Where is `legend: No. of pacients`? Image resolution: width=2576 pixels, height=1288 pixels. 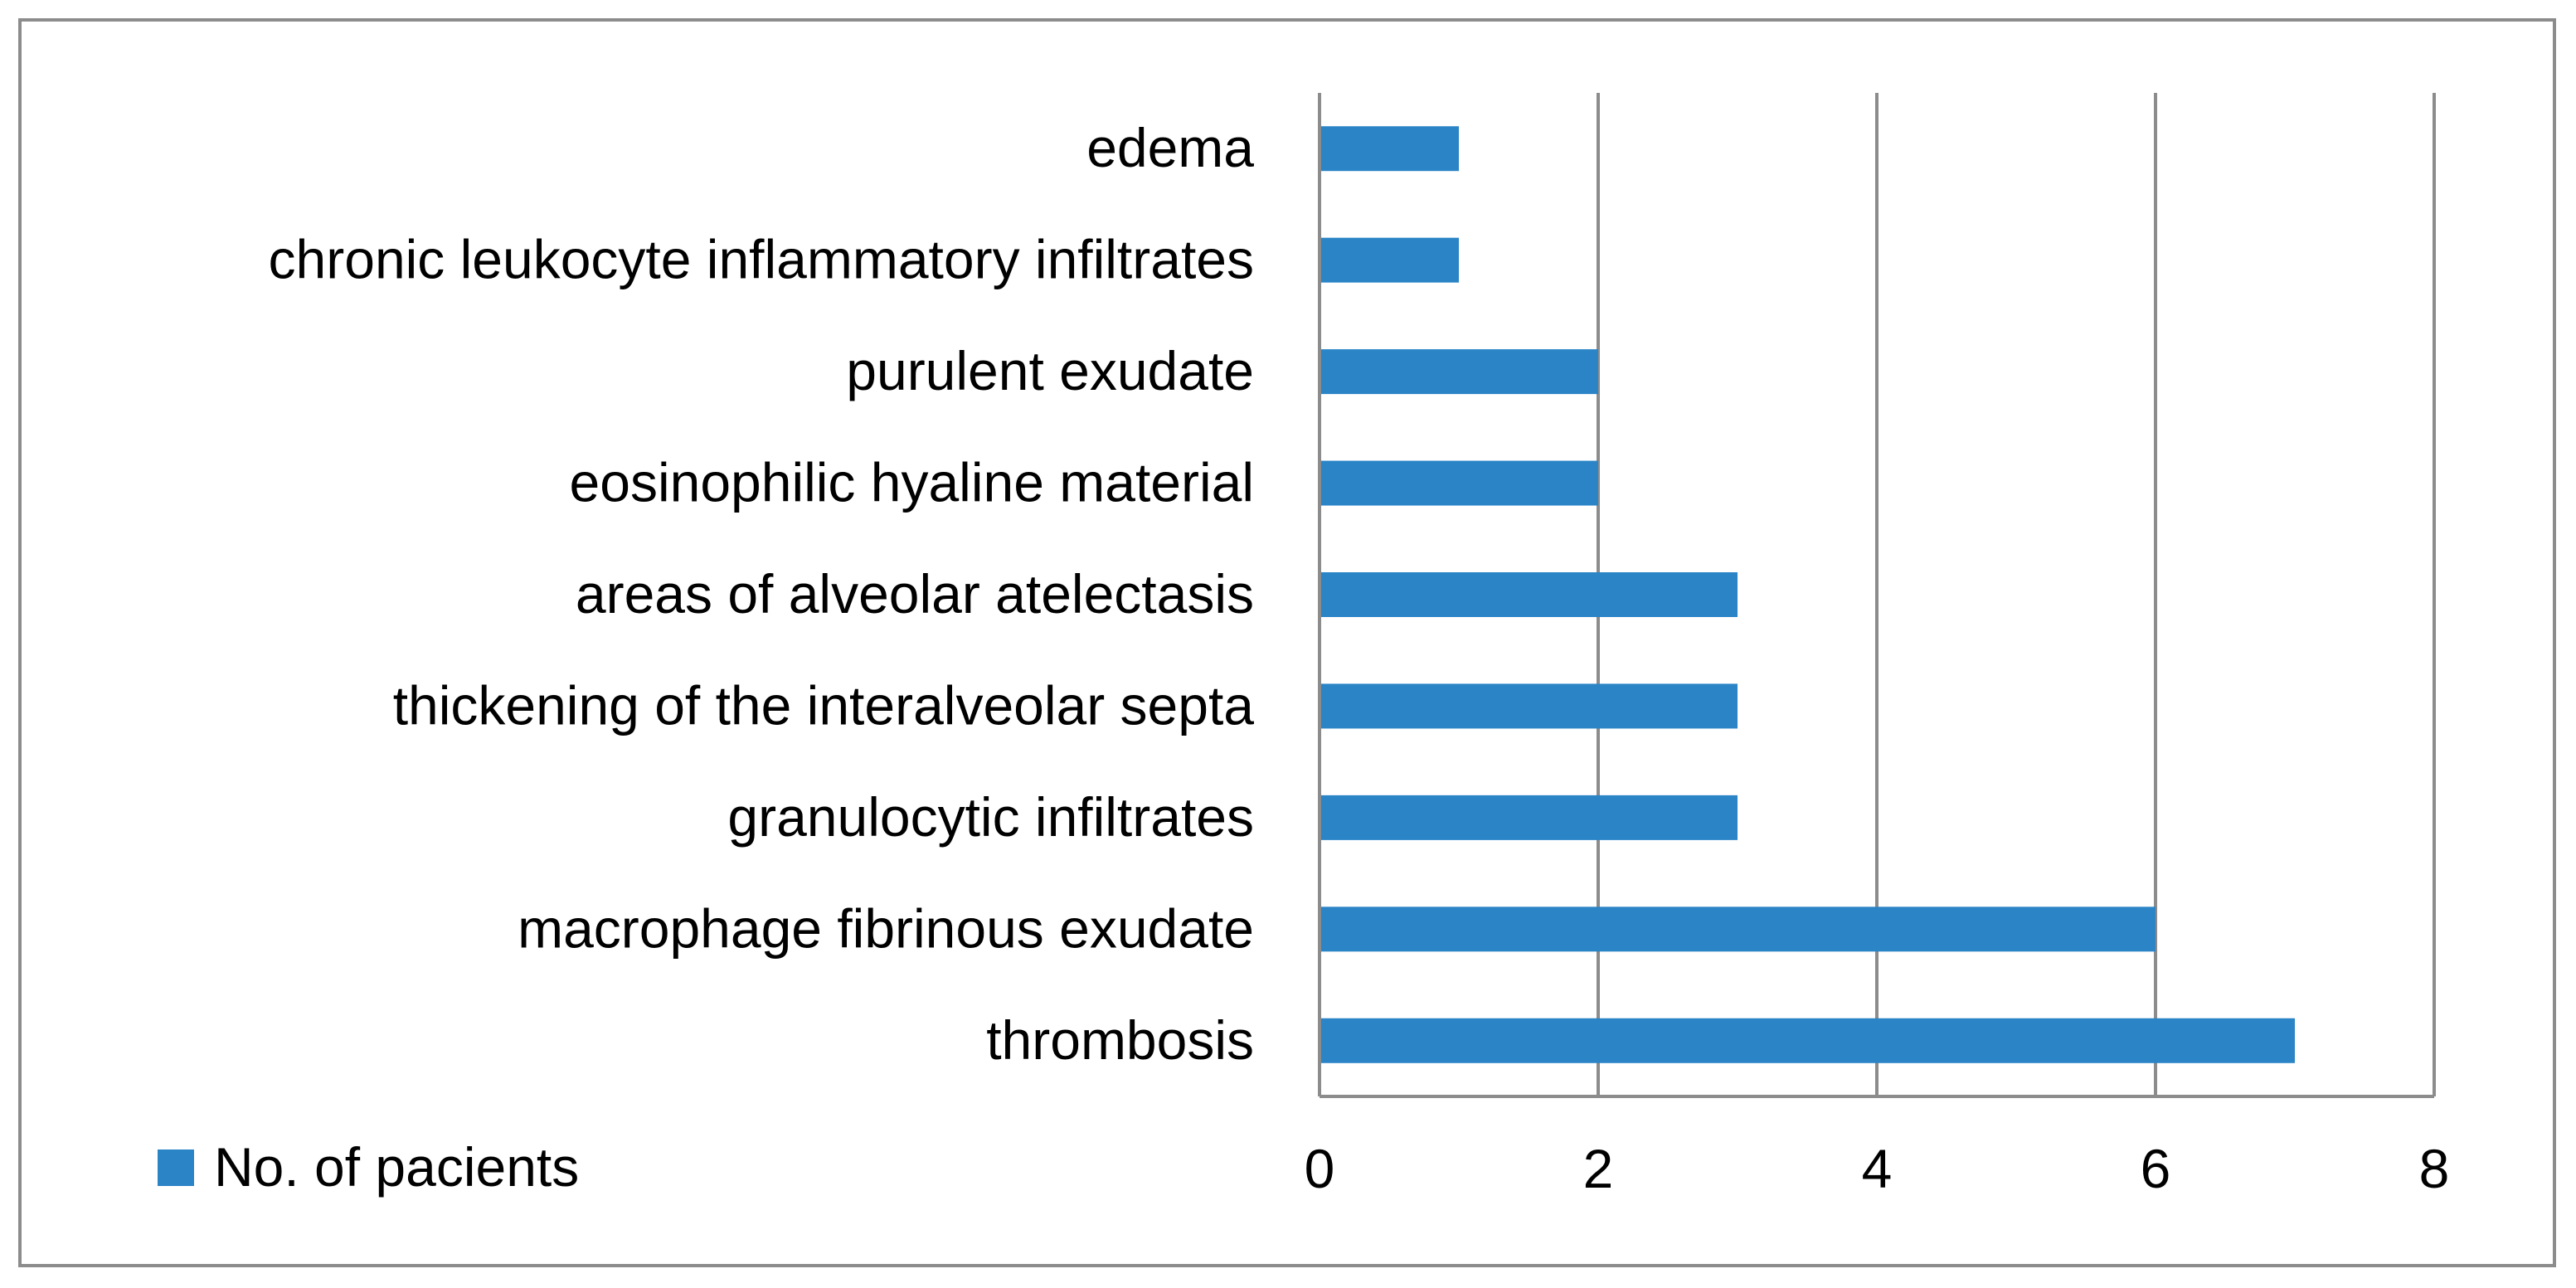 legend: No. of pacients is located at coordinates (369, 1167).